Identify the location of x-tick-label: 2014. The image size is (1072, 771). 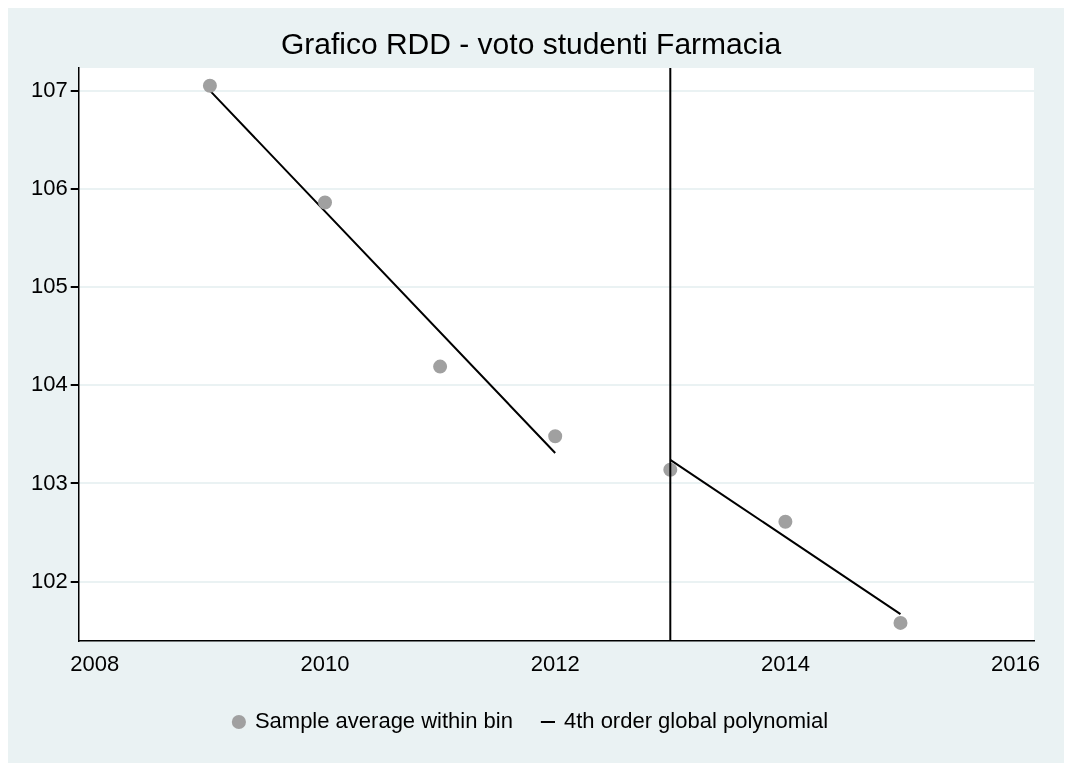
(785, 663).